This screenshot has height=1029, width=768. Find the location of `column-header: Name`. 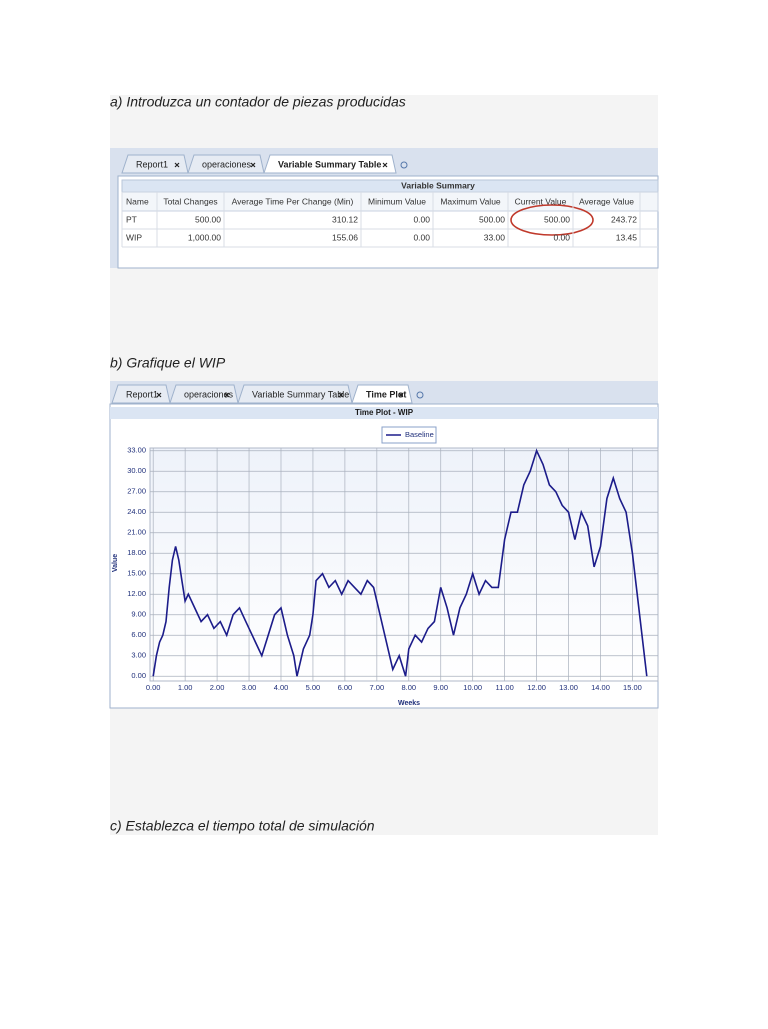

column-header: Name is located at coordinates (137, 201).